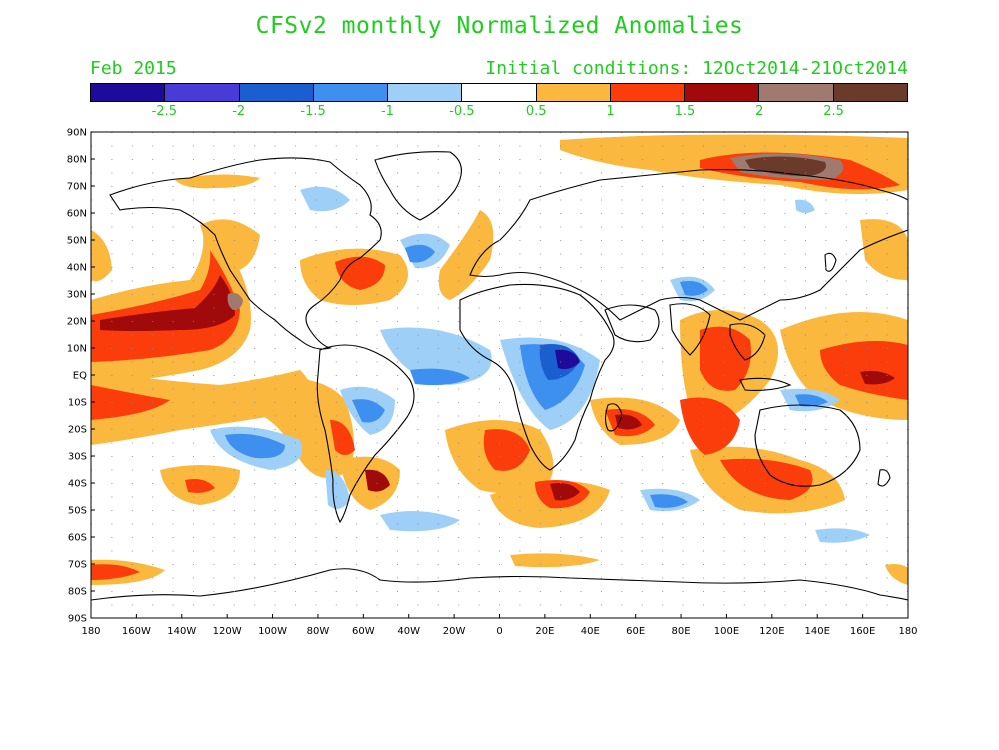 Image resolution: width=999 pixels, height=750 pixels. Describe the element at coordinates (77, 268) in the screenshot. I see `latitude-tick-label: 40N` at that location.